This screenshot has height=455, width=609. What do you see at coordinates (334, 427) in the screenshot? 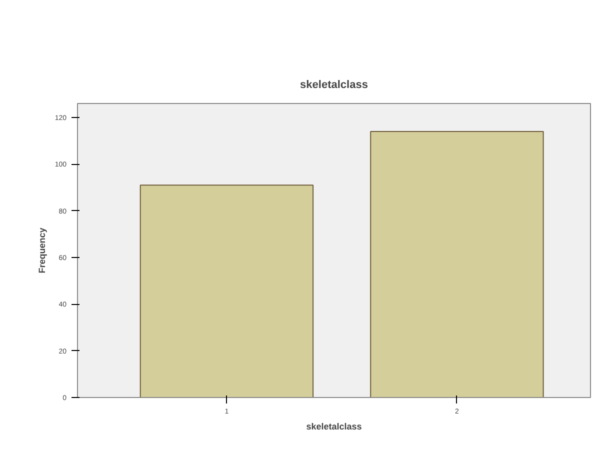
I see `x-axis-title: skeletalclass` at bounding box center [334, 427].